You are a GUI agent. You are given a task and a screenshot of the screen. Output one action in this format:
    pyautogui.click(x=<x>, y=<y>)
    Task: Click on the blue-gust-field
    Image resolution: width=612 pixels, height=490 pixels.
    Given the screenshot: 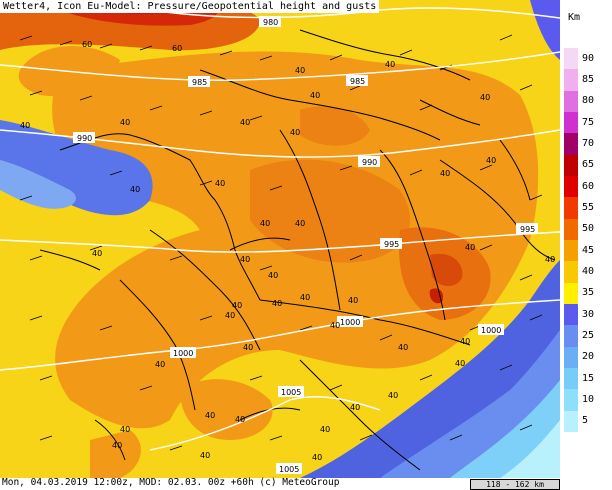 What is the action you would take?
    pyautogui.click(x=76, y=168)
    